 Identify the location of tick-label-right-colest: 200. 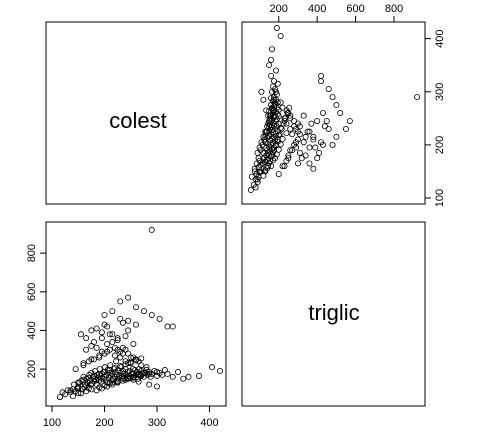
(440, 145).